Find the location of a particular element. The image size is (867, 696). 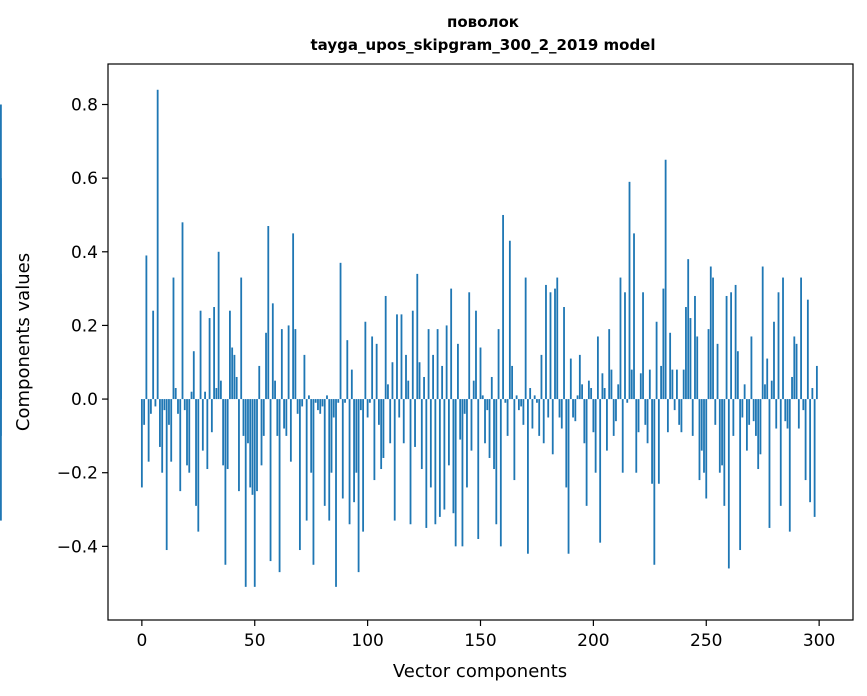

x-tick-label: 300 is located at coordinates (819, 641).